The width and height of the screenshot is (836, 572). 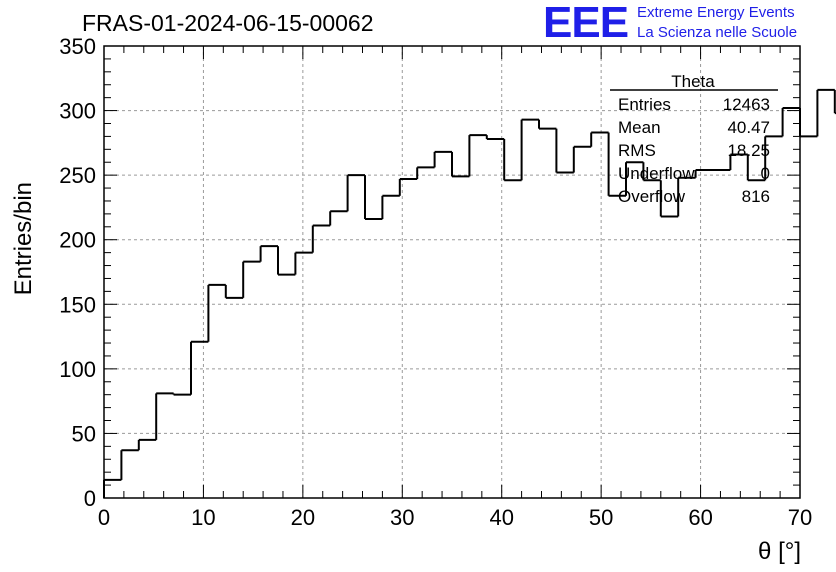 I want to click on x-tick-label: 0, so click(x=104, y=517).